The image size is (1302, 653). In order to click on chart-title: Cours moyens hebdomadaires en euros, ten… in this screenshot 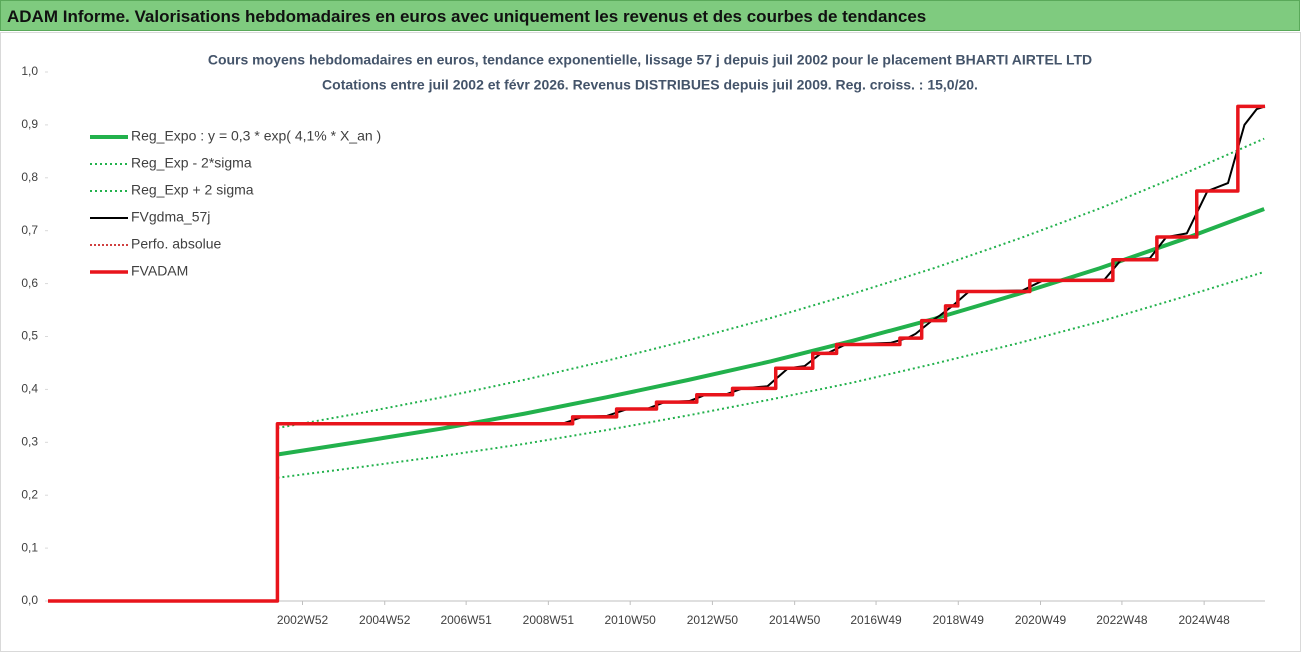, I will do `click(650, 60)`.